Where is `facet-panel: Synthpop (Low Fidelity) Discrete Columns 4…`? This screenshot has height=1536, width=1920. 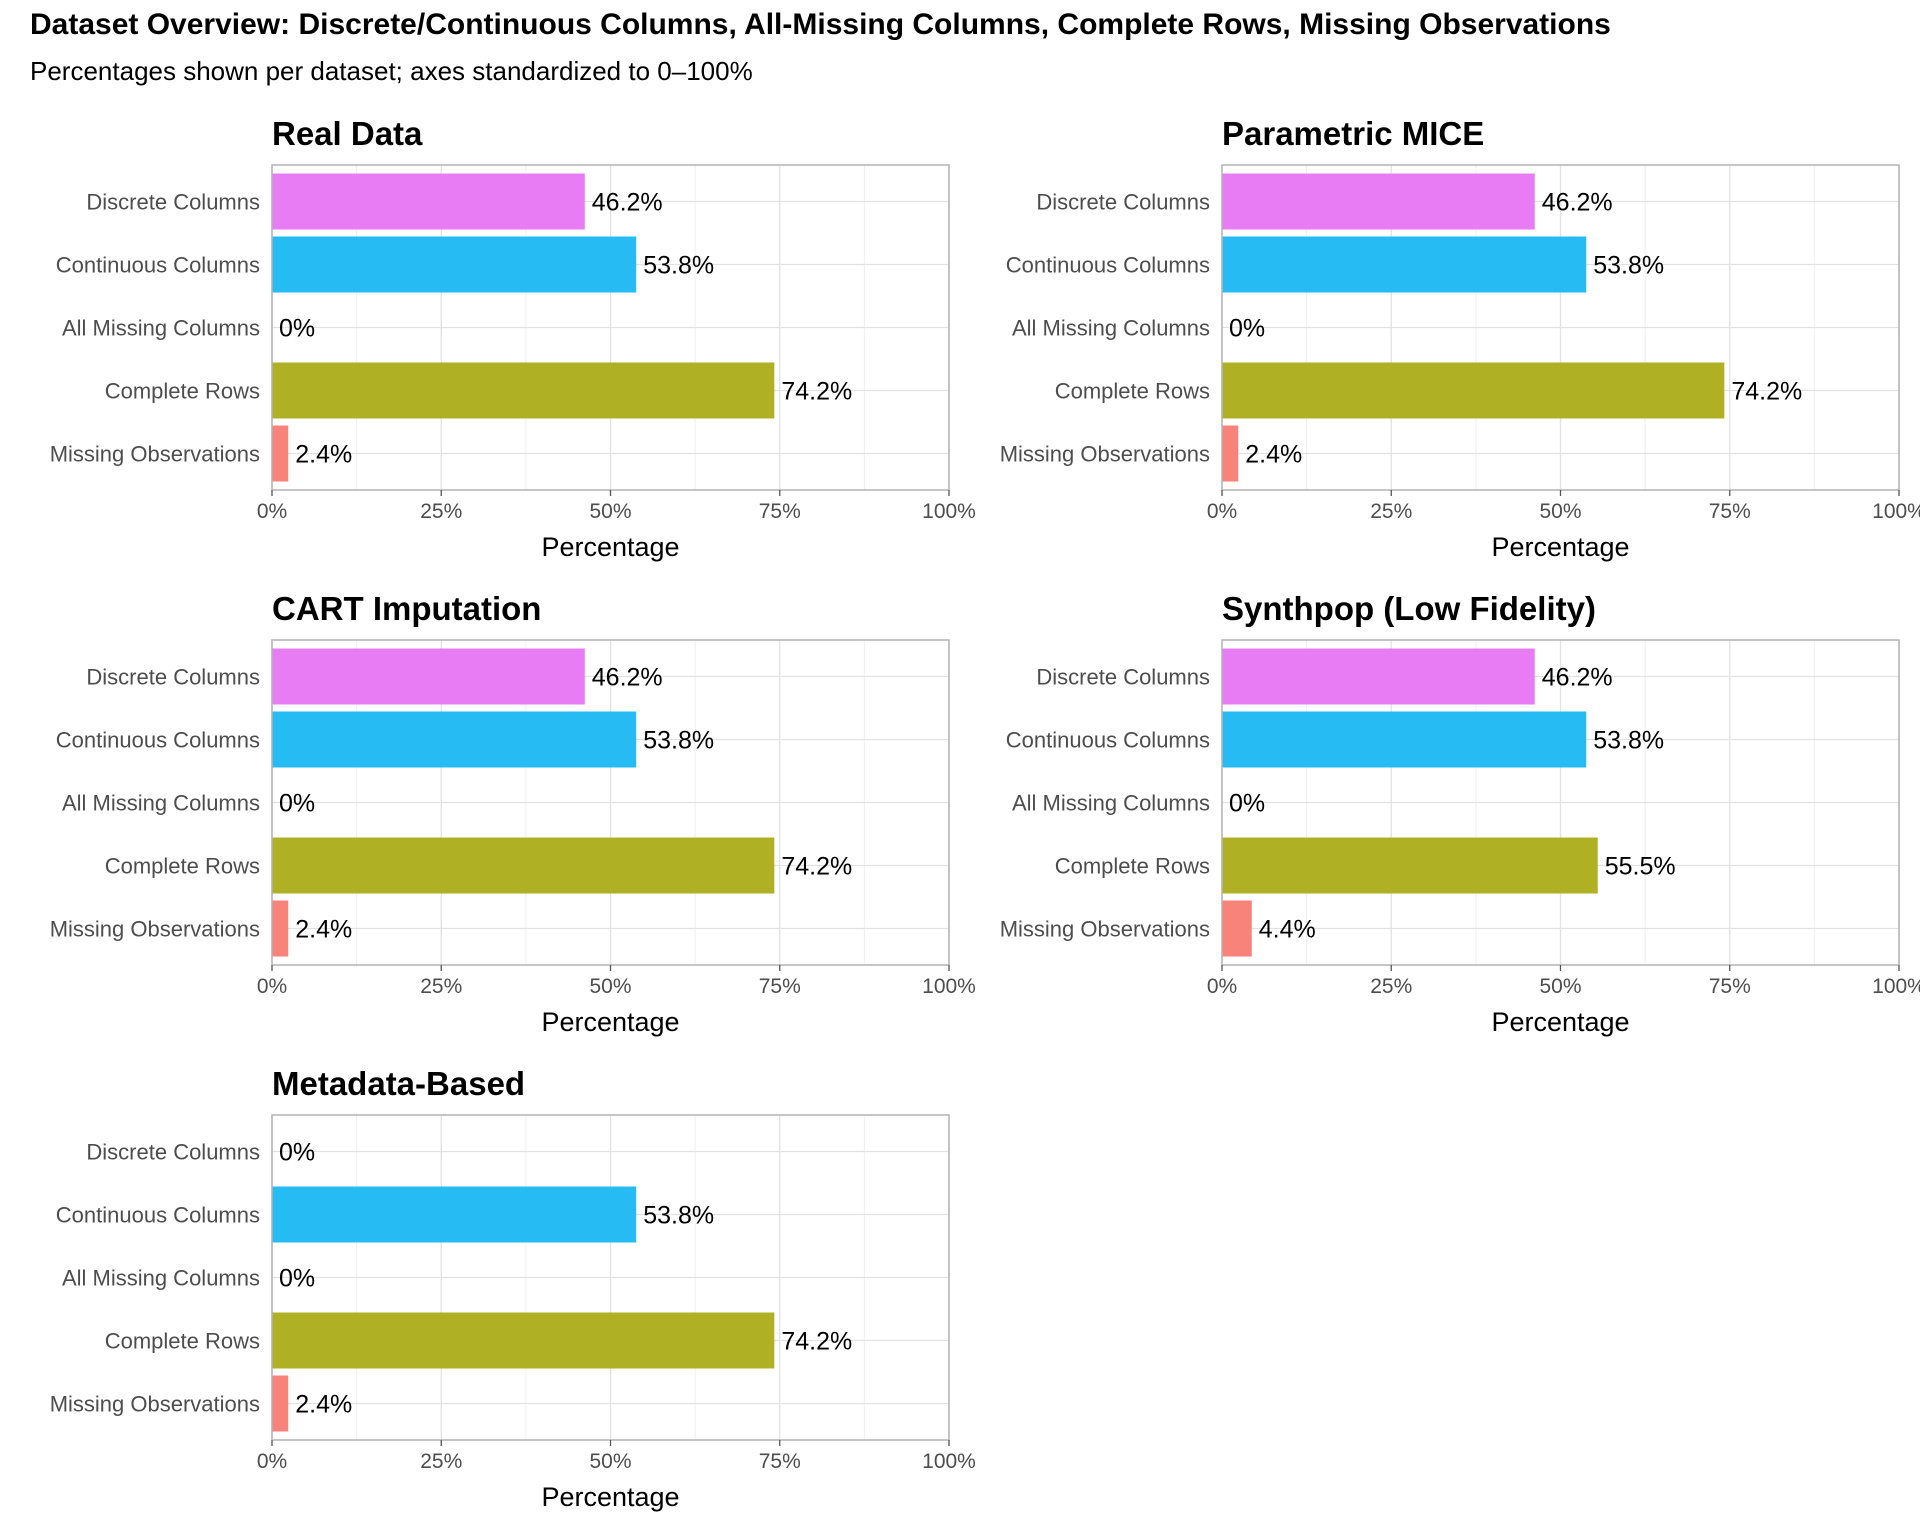
facet-panel: Synthpop (Low Fidelity) Discrete Columns 4… is located at coordinates (1460, 813).